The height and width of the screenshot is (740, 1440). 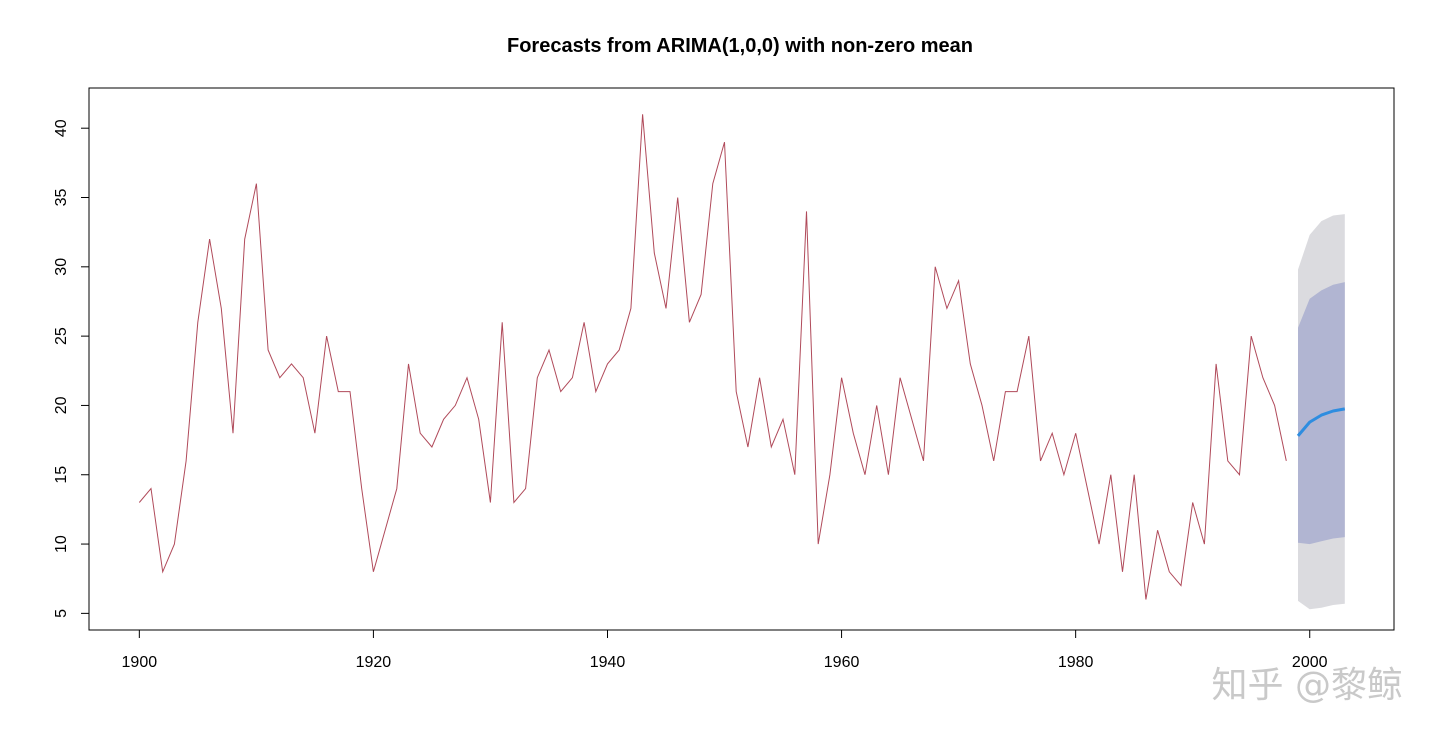 I want to click on x-axis: 1900 1920 1940 1960 1980 2000, so click(x=725, y=650).